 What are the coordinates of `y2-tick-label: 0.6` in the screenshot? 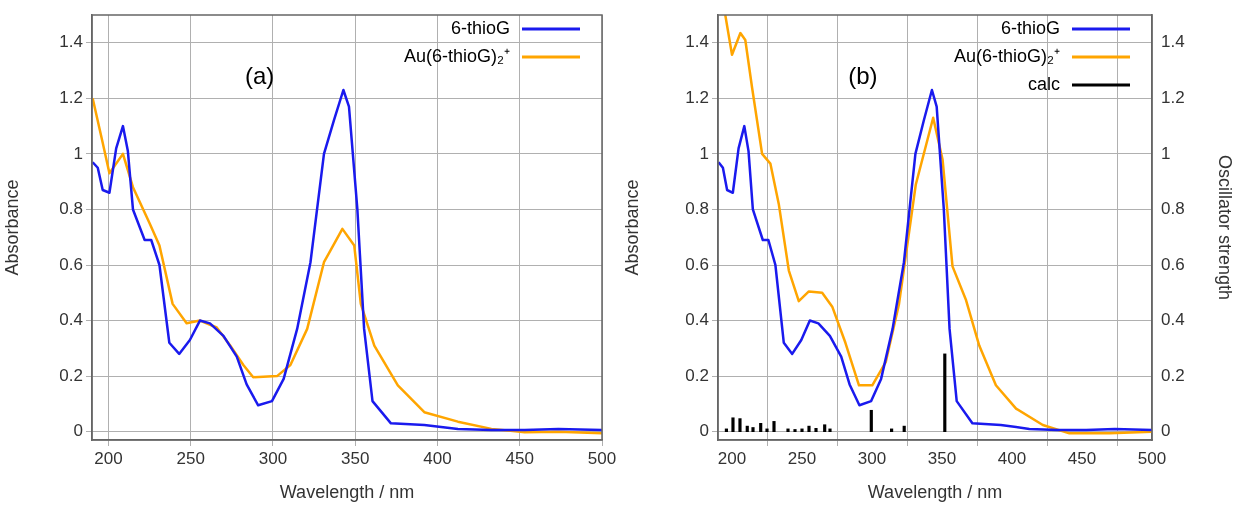 It's located at (1173, 264).